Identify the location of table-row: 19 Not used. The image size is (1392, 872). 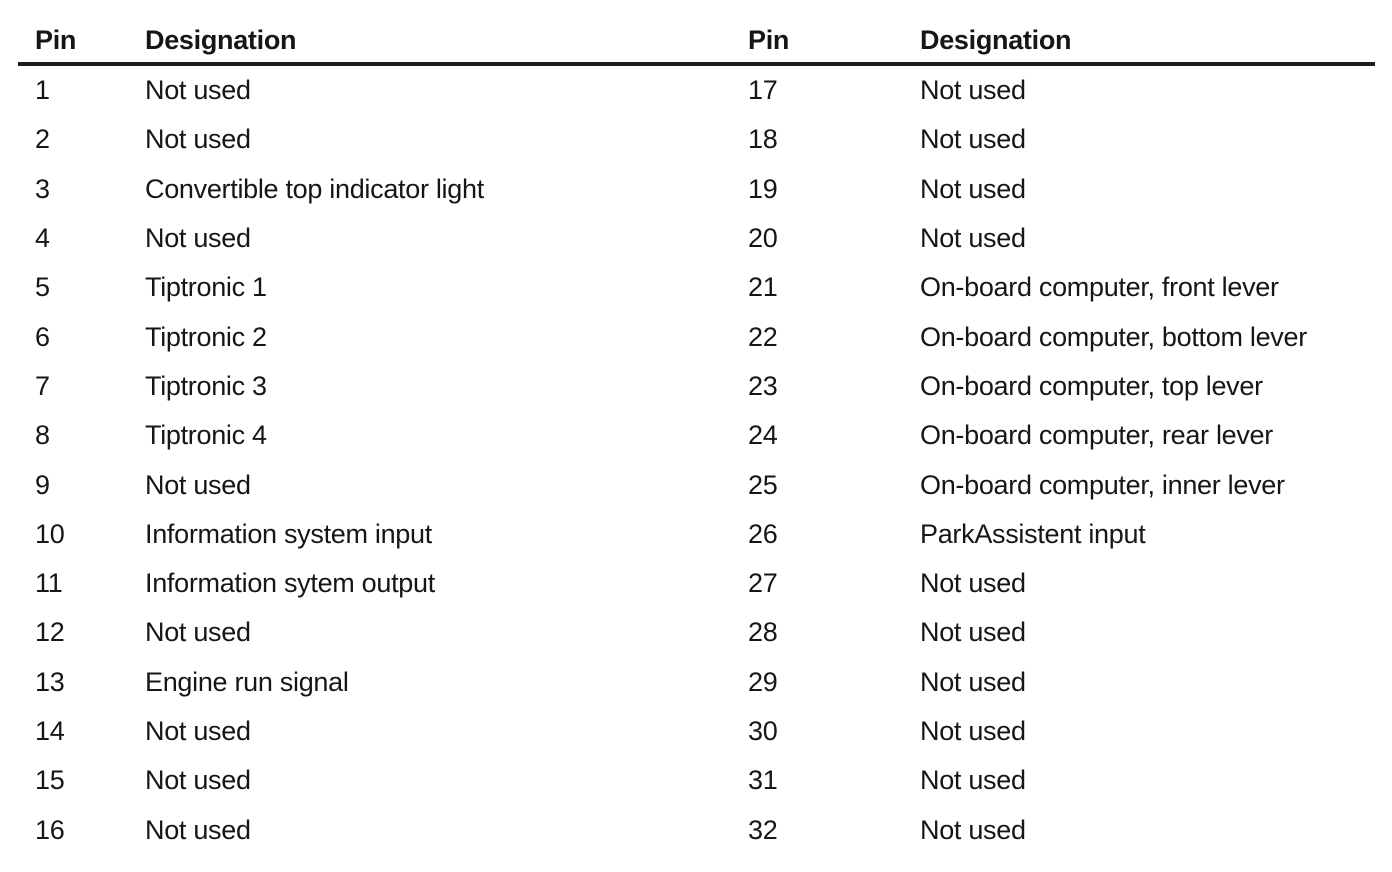
(1068, 189).